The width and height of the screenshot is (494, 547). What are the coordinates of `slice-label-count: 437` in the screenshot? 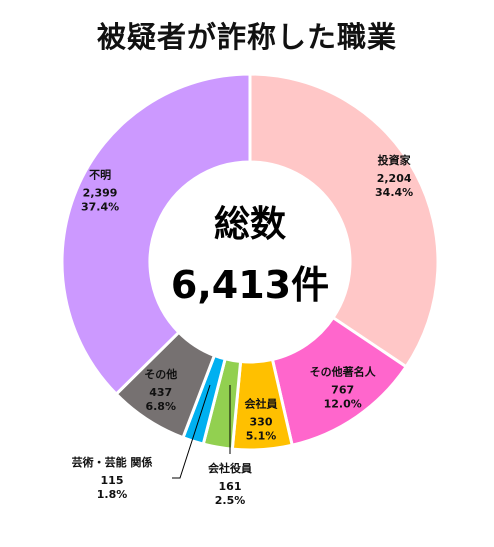 It's located at (160, 392).